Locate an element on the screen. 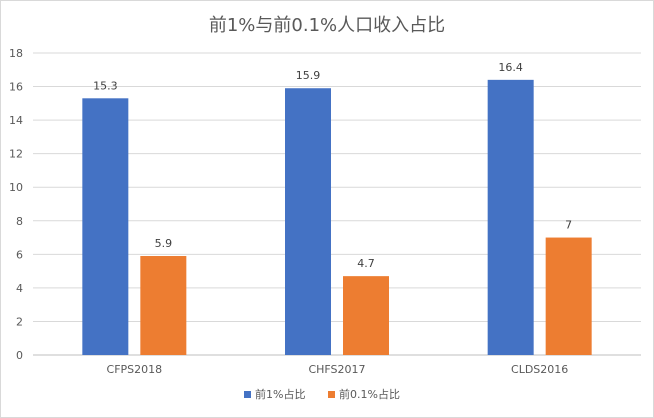 This screenshot has height=418, width=654. data-label: 16.4 is located at coordinates (510, 67).